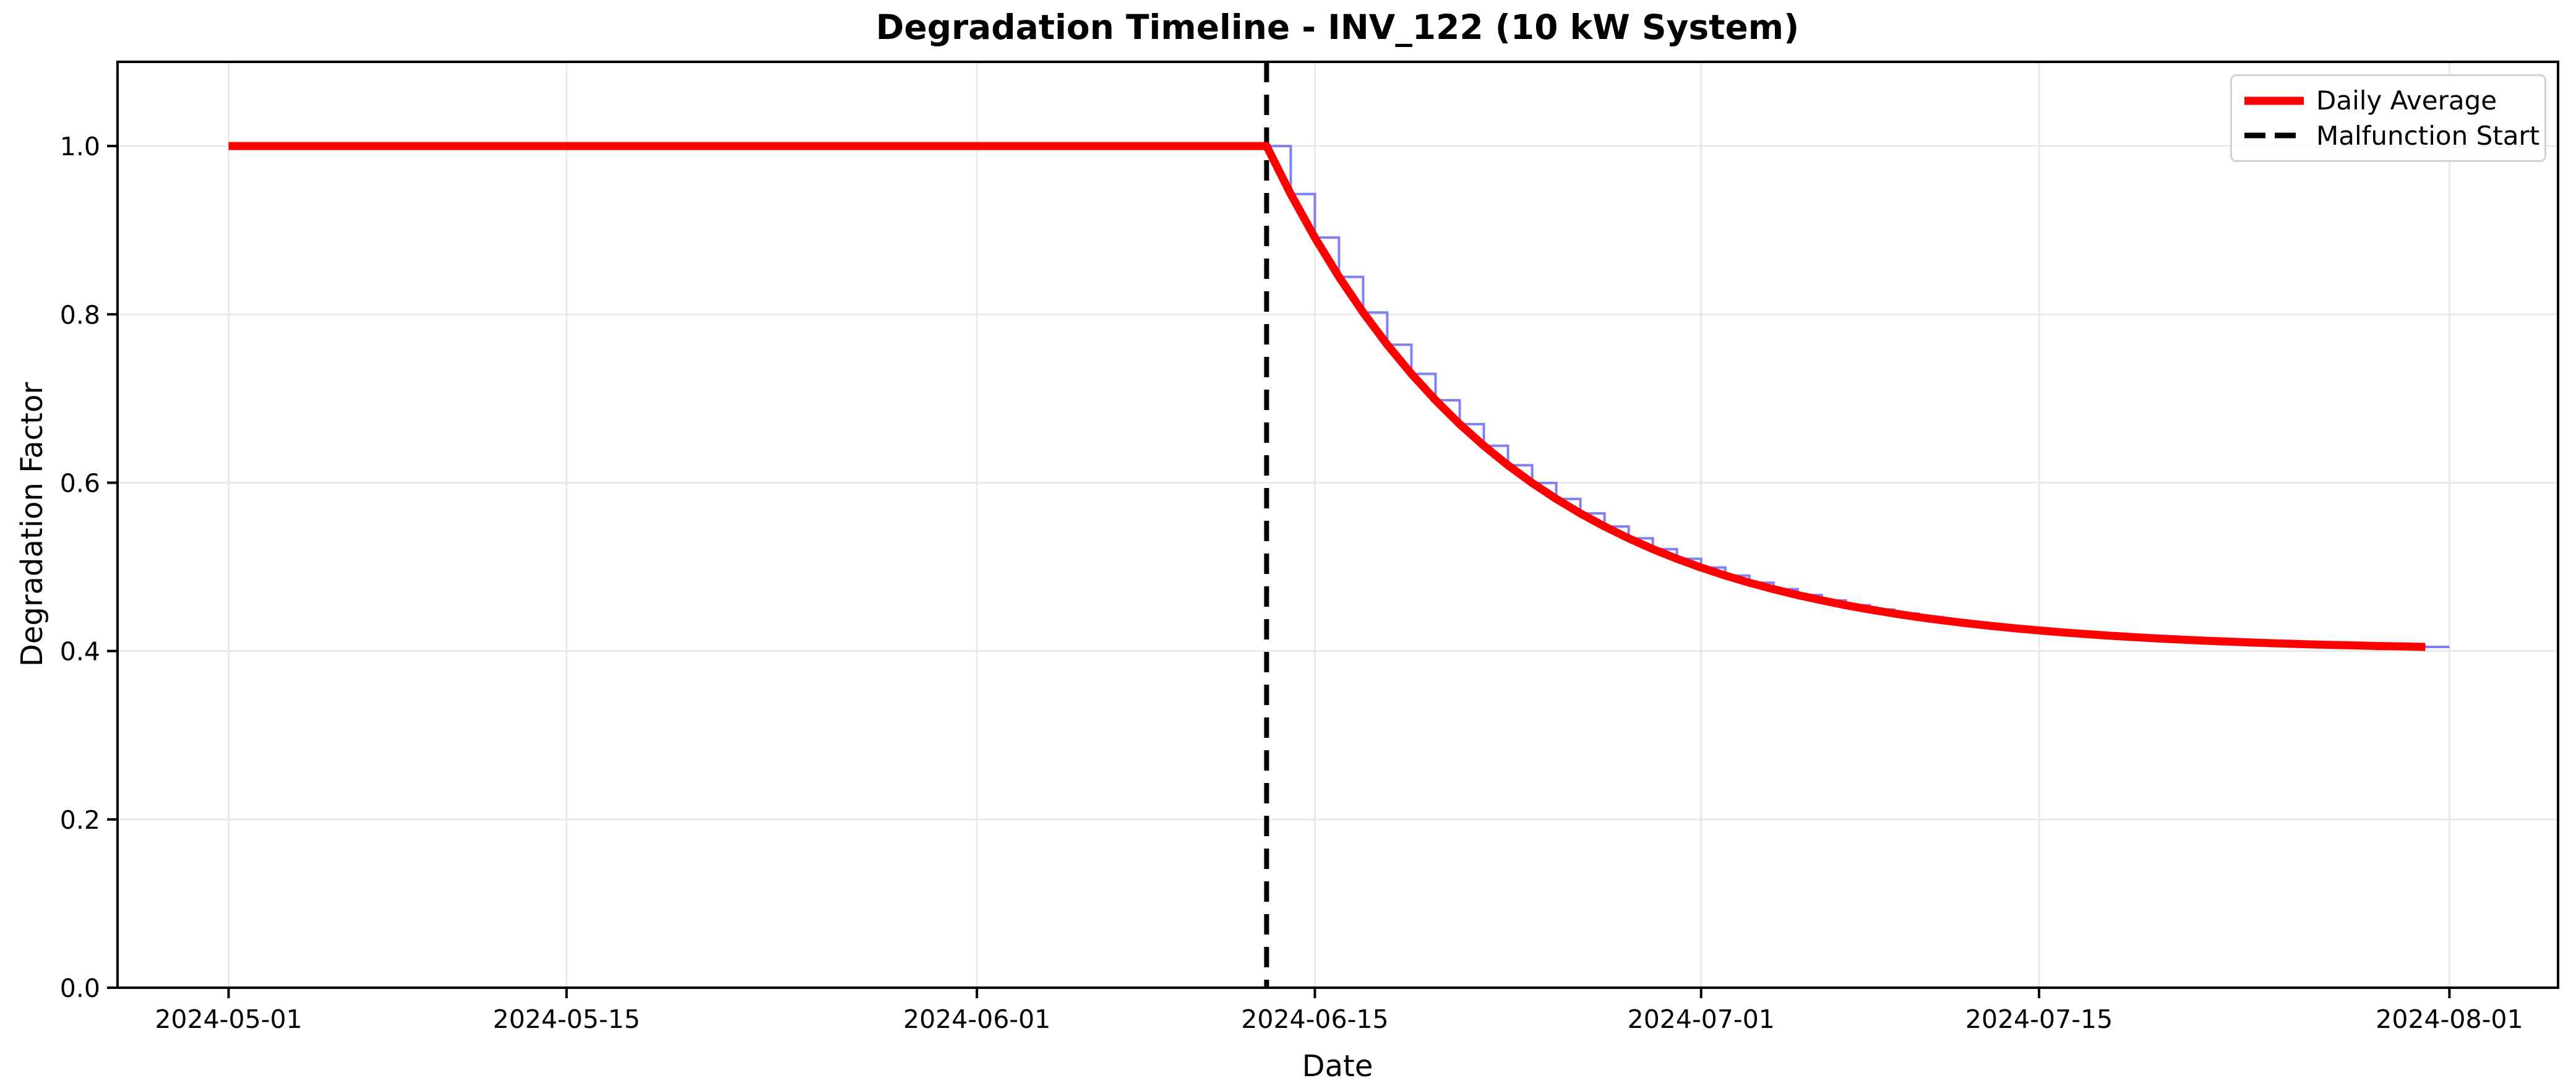  I want to click on legend: Daily Average Malfunction Start, so click(2388, 118).